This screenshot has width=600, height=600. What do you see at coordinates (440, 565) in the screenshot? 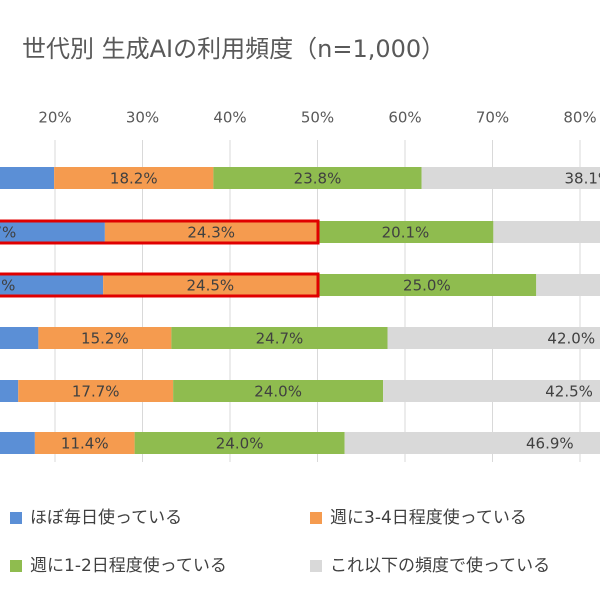
I see `legend-label: これ以下の頻度で使っている` at bounding box center [440, 565].